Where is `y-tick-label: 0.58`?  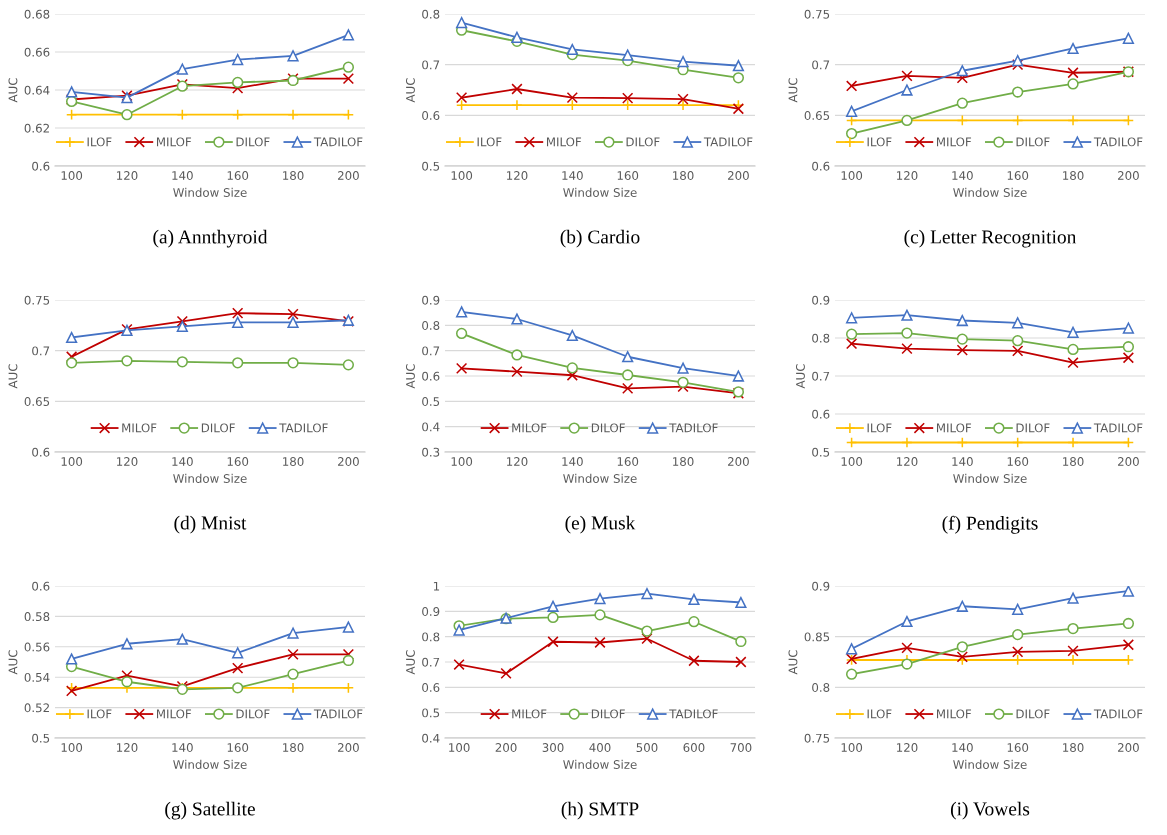
y-tick-label: 0.58 is located at coordinates (37, 617).